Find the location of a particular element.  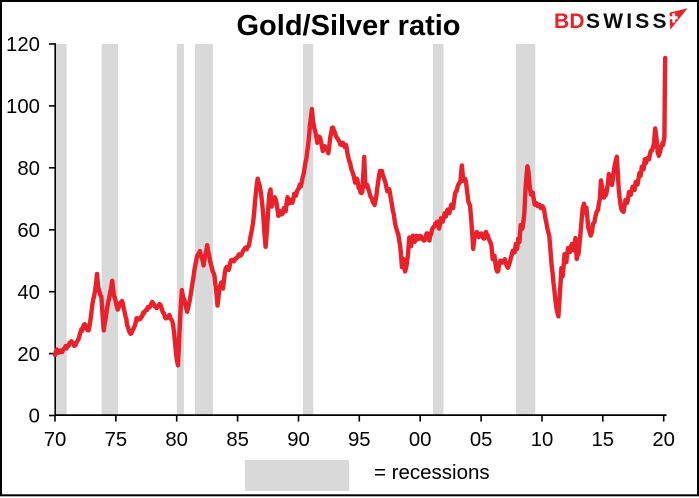

svg-text: Gold/Silver ratio is located at coordinates (349, 26).